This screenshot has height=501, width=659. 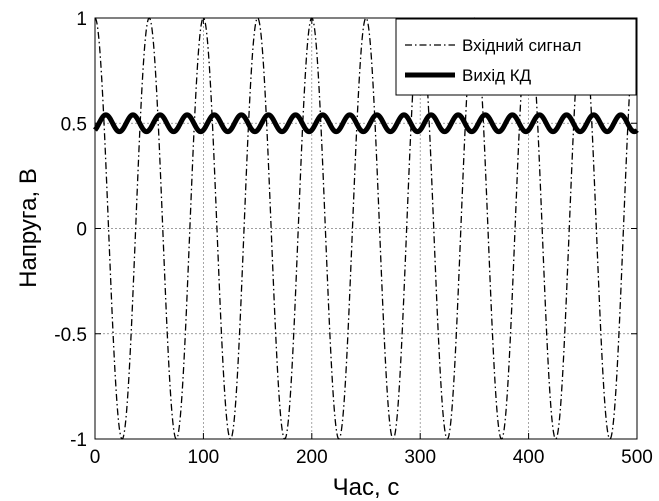 I want to click on x-tick-label: 200, so click(x=312, y=457).